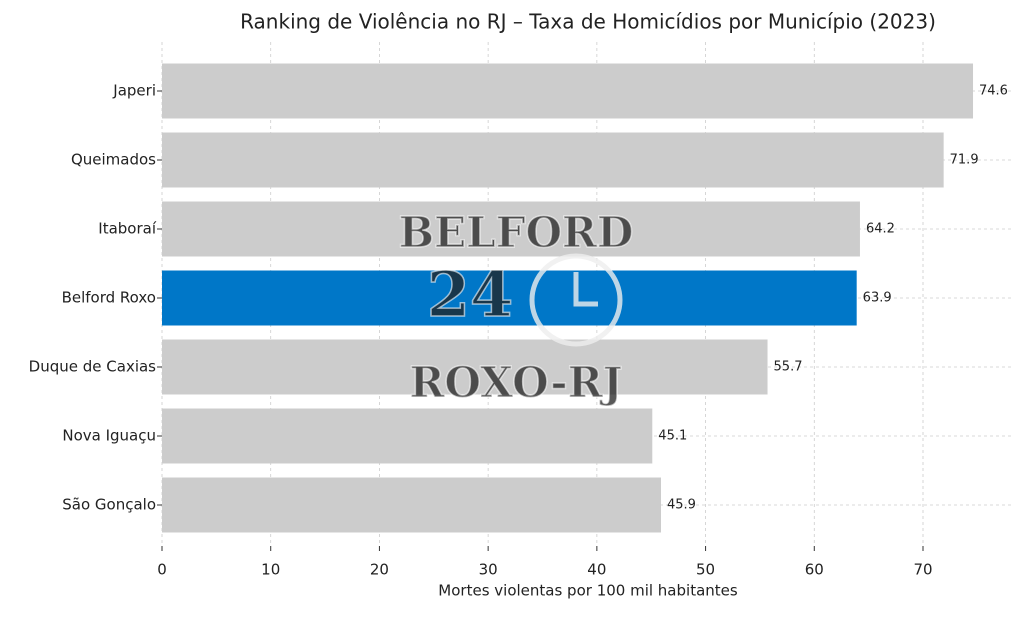  Describe the element at coordinates (964, 160) in the screenshot. I see `value-label: 71.9` at that location.